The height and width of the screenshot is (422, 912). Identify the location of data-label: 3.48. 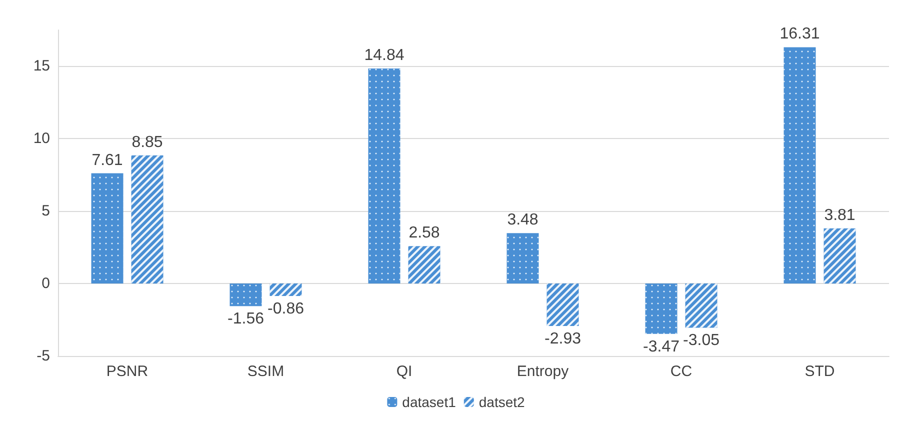
(522, 220).